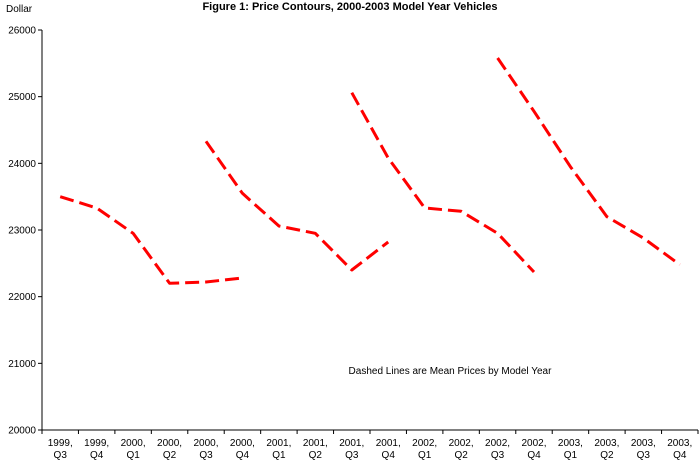 This screenshot has height=463, width=700. What do you see at coordinates (22, 431) in the screenshot?
I see `y-tick-label: 20000` at bounding box center [22, 431].